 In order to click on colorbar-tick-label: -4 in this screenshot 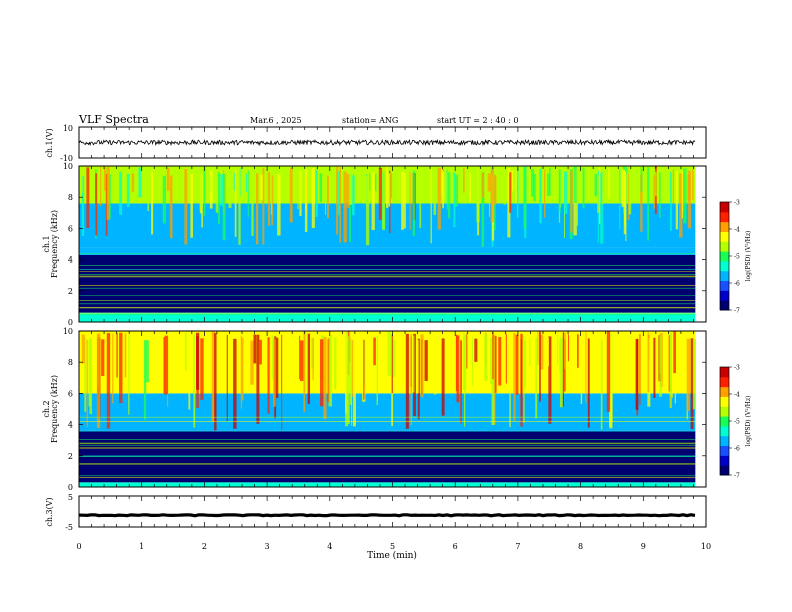, I will do `click(737, 230)`.